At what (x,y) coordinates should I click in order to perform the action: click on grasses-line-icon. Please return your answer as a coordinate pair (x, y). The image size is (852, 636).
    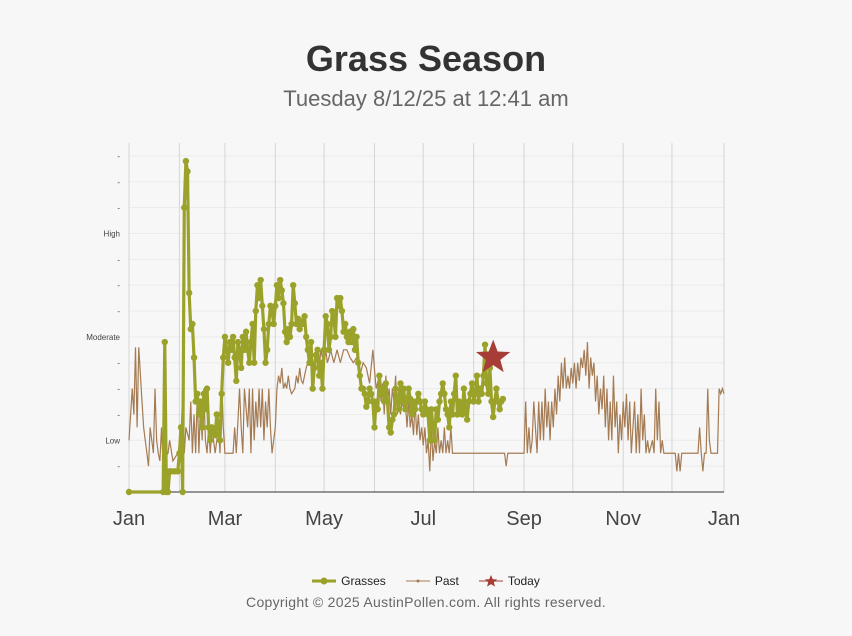
    Looking at the image, I should click on (324, 581).